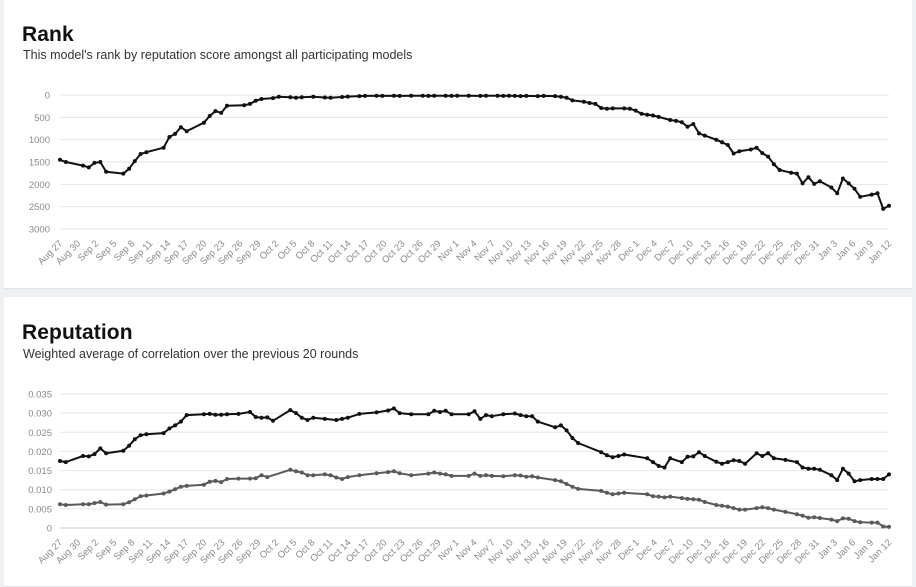 The height and width of the screenshot is (587, 916). I want to click on y-tick-label: 0.010, so click(40, 490).